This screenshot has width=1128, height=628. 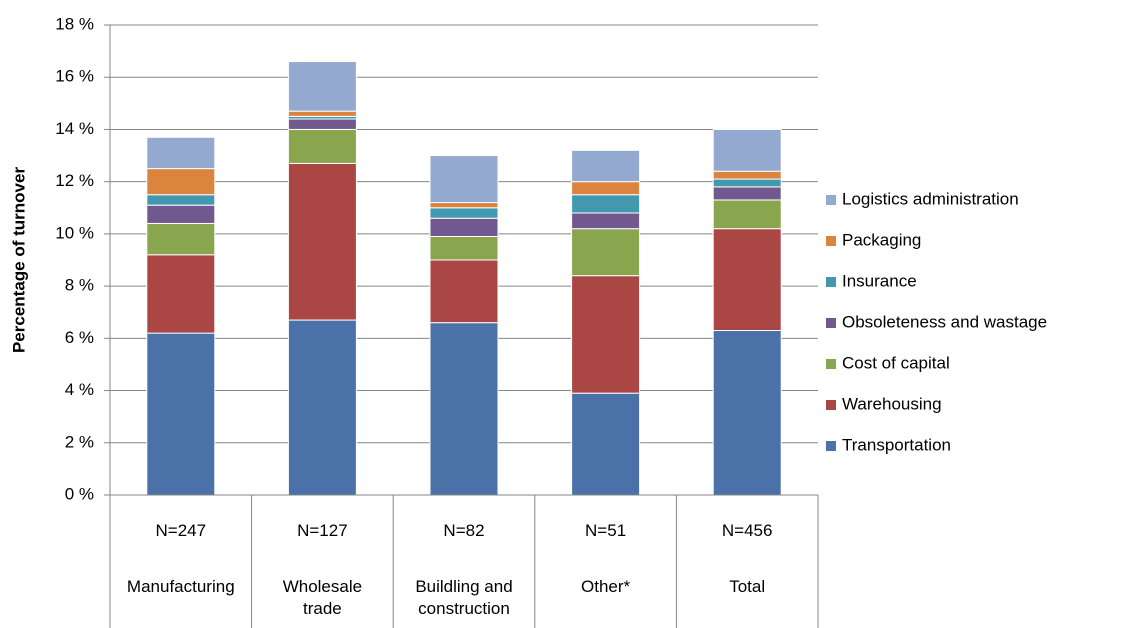 I want to click on legend-label: Packaging, so click(x=881, y=239).